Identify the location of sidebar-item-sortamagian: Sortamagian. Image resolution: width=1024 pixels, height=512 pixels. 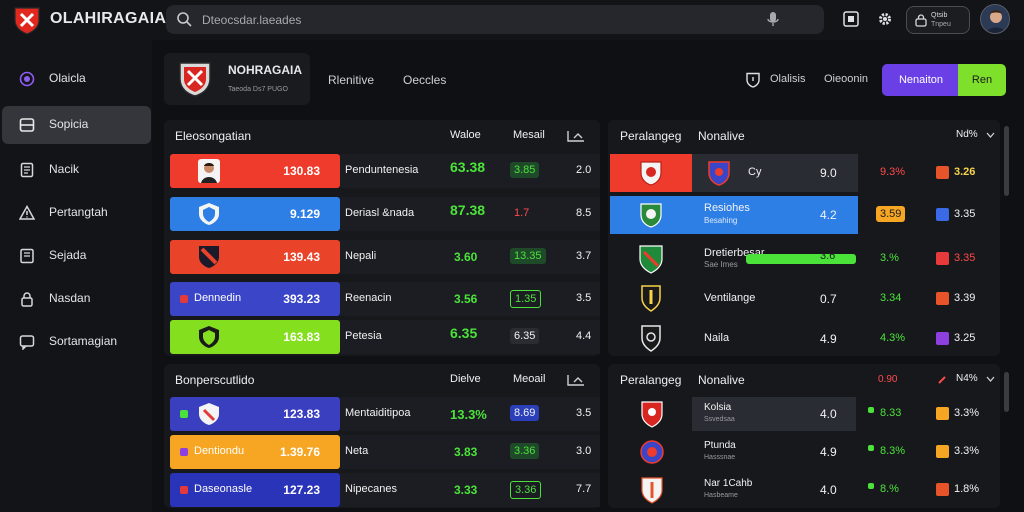
(76, 342).